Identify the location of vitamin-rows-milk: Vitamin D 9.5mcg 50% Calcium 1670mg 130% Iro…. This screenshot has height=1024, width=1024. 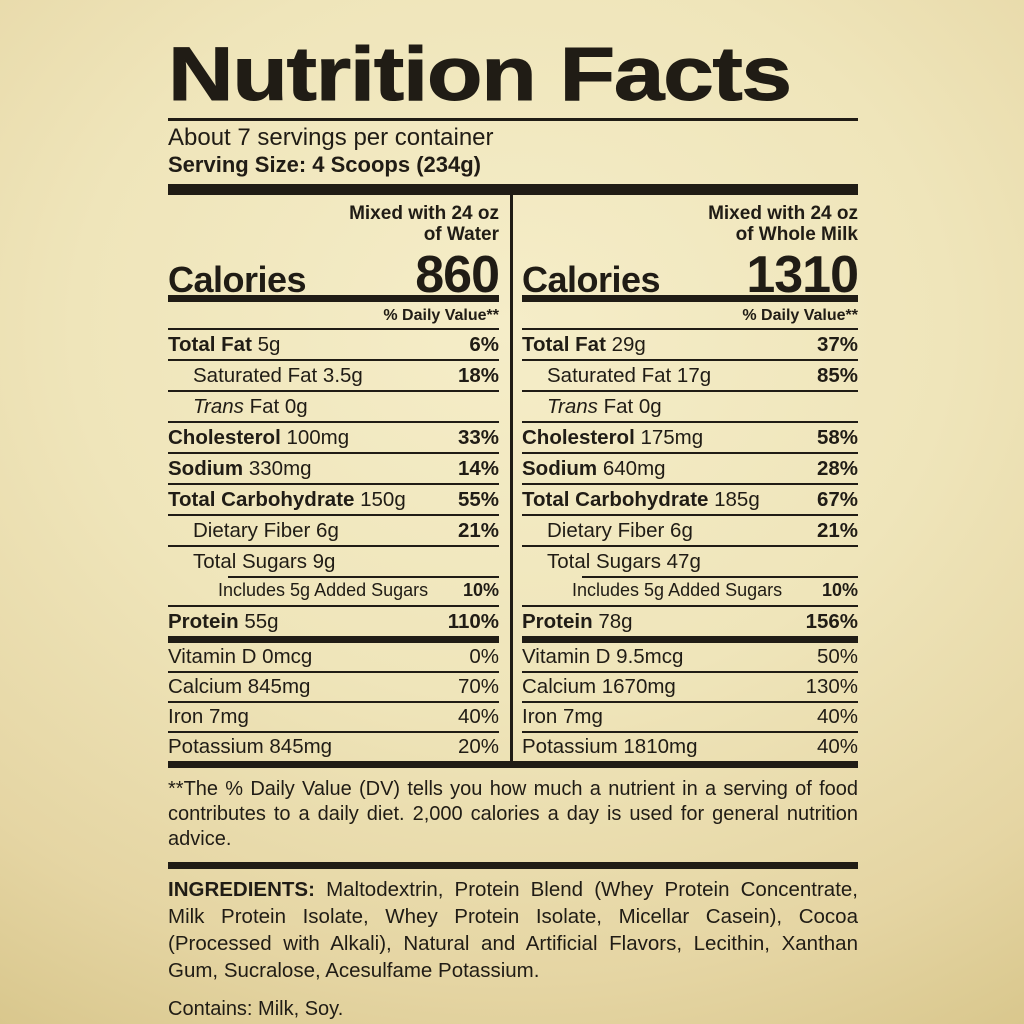
(690, 702).